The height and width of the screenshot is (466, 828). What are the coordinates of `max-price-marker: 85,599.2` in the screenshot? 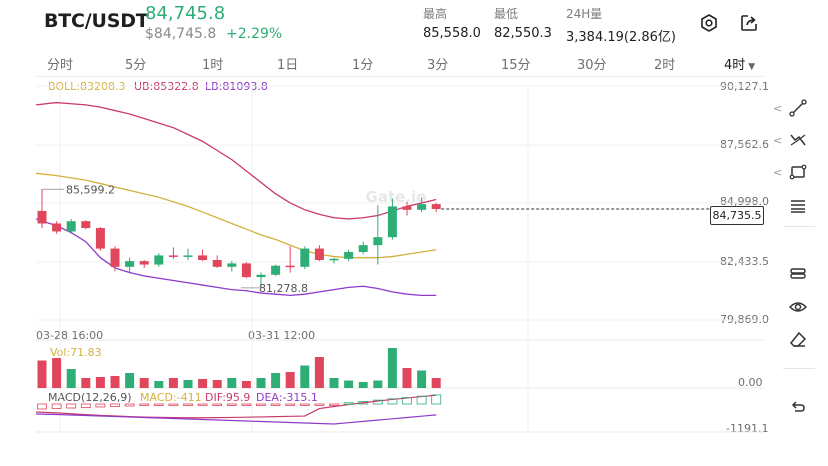 It's located at (90, 189).